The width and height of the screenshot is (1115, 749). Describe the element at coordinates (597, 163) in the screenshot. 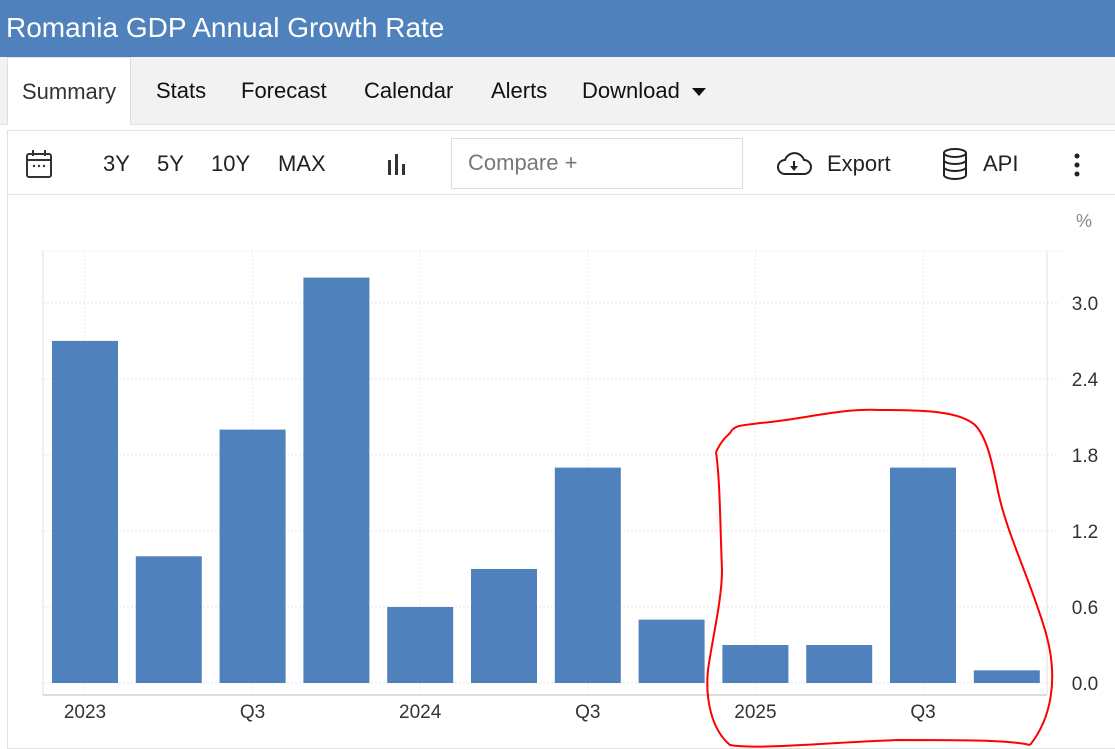

I see `compare-input: Compare +` at that location.